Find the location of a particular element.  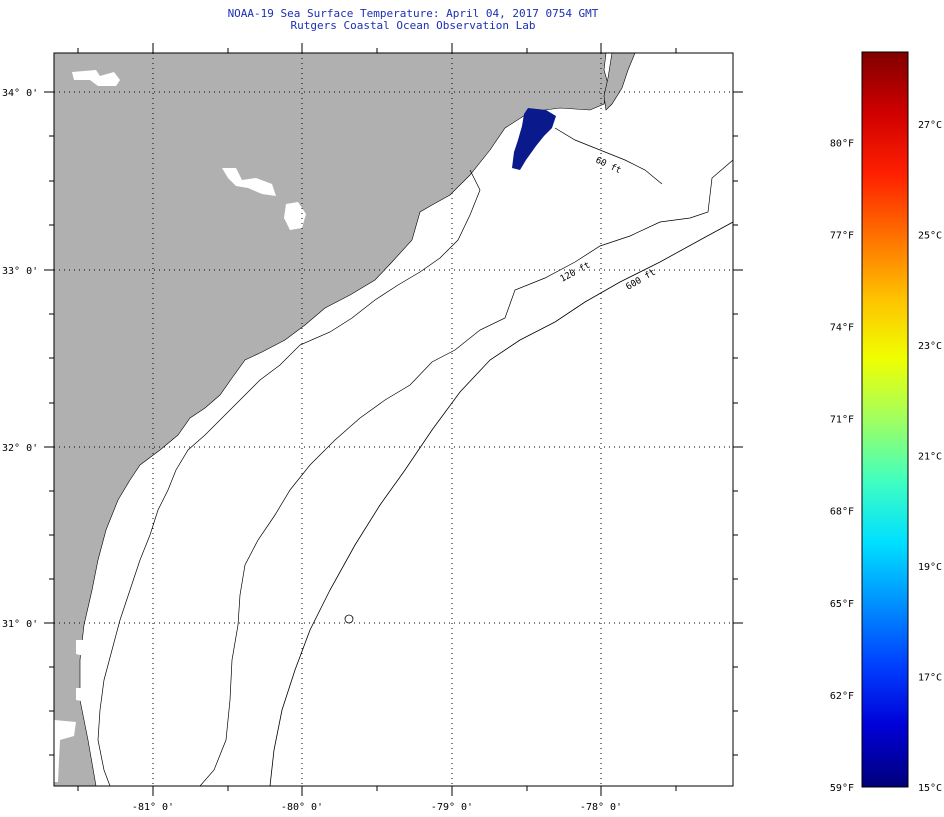

colorbar-celsius-labels: 27°C 25°C 23°C 21°C 19°C 17°C 15°C is located at coordinates (930, 457).